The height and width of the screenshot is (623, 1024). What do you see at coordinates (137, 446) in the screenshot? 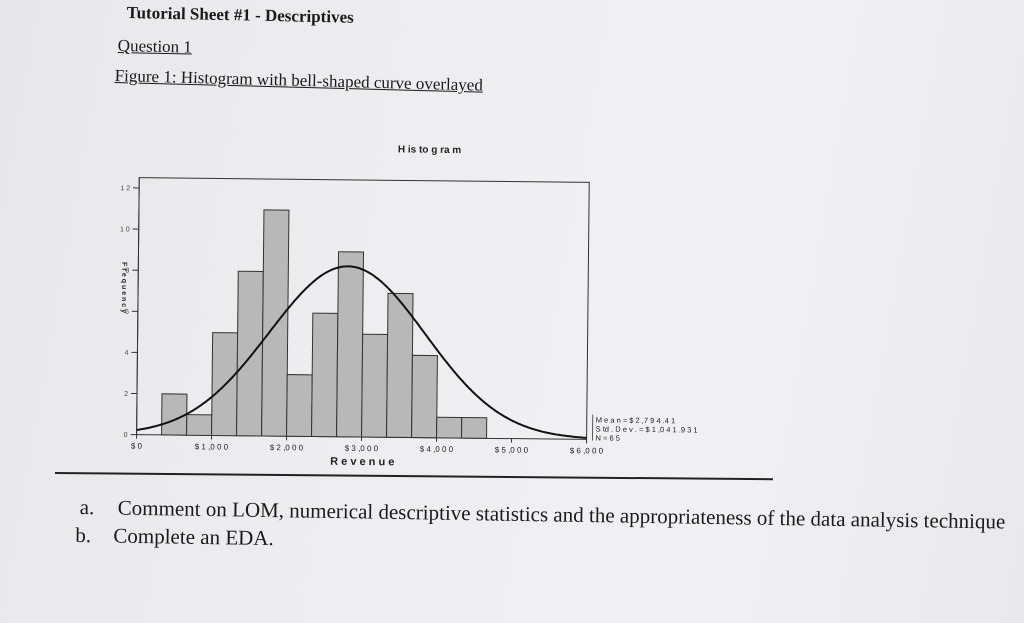
I see `x-tick-label: $ 0` at bounding box center [137, 446].